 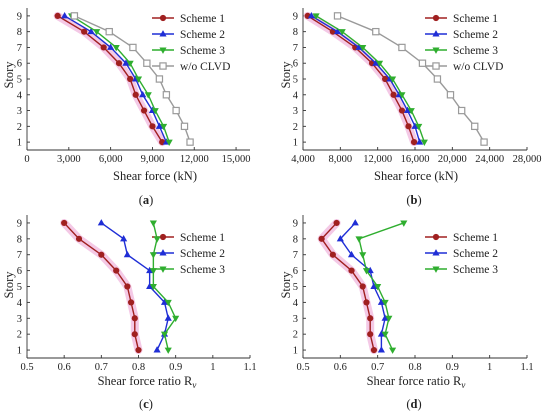 What do you see at coordinates (111, 159) in the screenshot?
I see `x-tick-label: 6,000` at bounding box center [111, 159].